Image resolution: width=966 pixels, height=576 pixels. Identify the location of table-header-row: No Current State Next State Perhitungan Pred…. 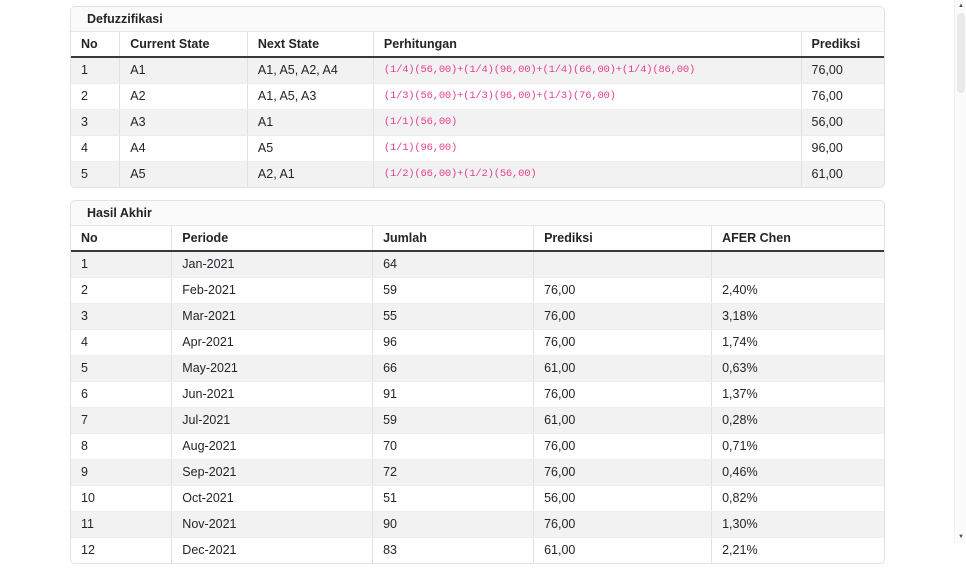
(477, 45).